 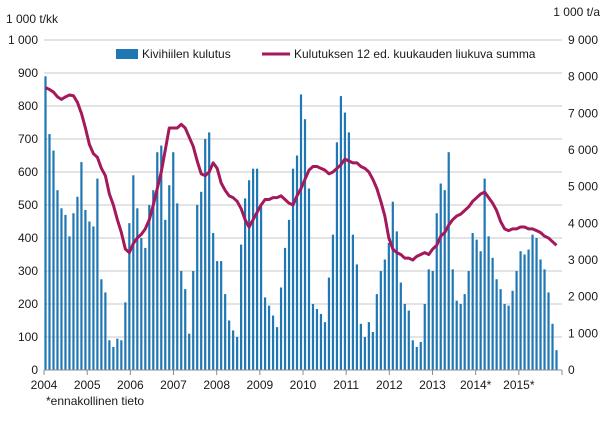 I want to click on right-tick-label: 3 000, so click(x=583, y=260).